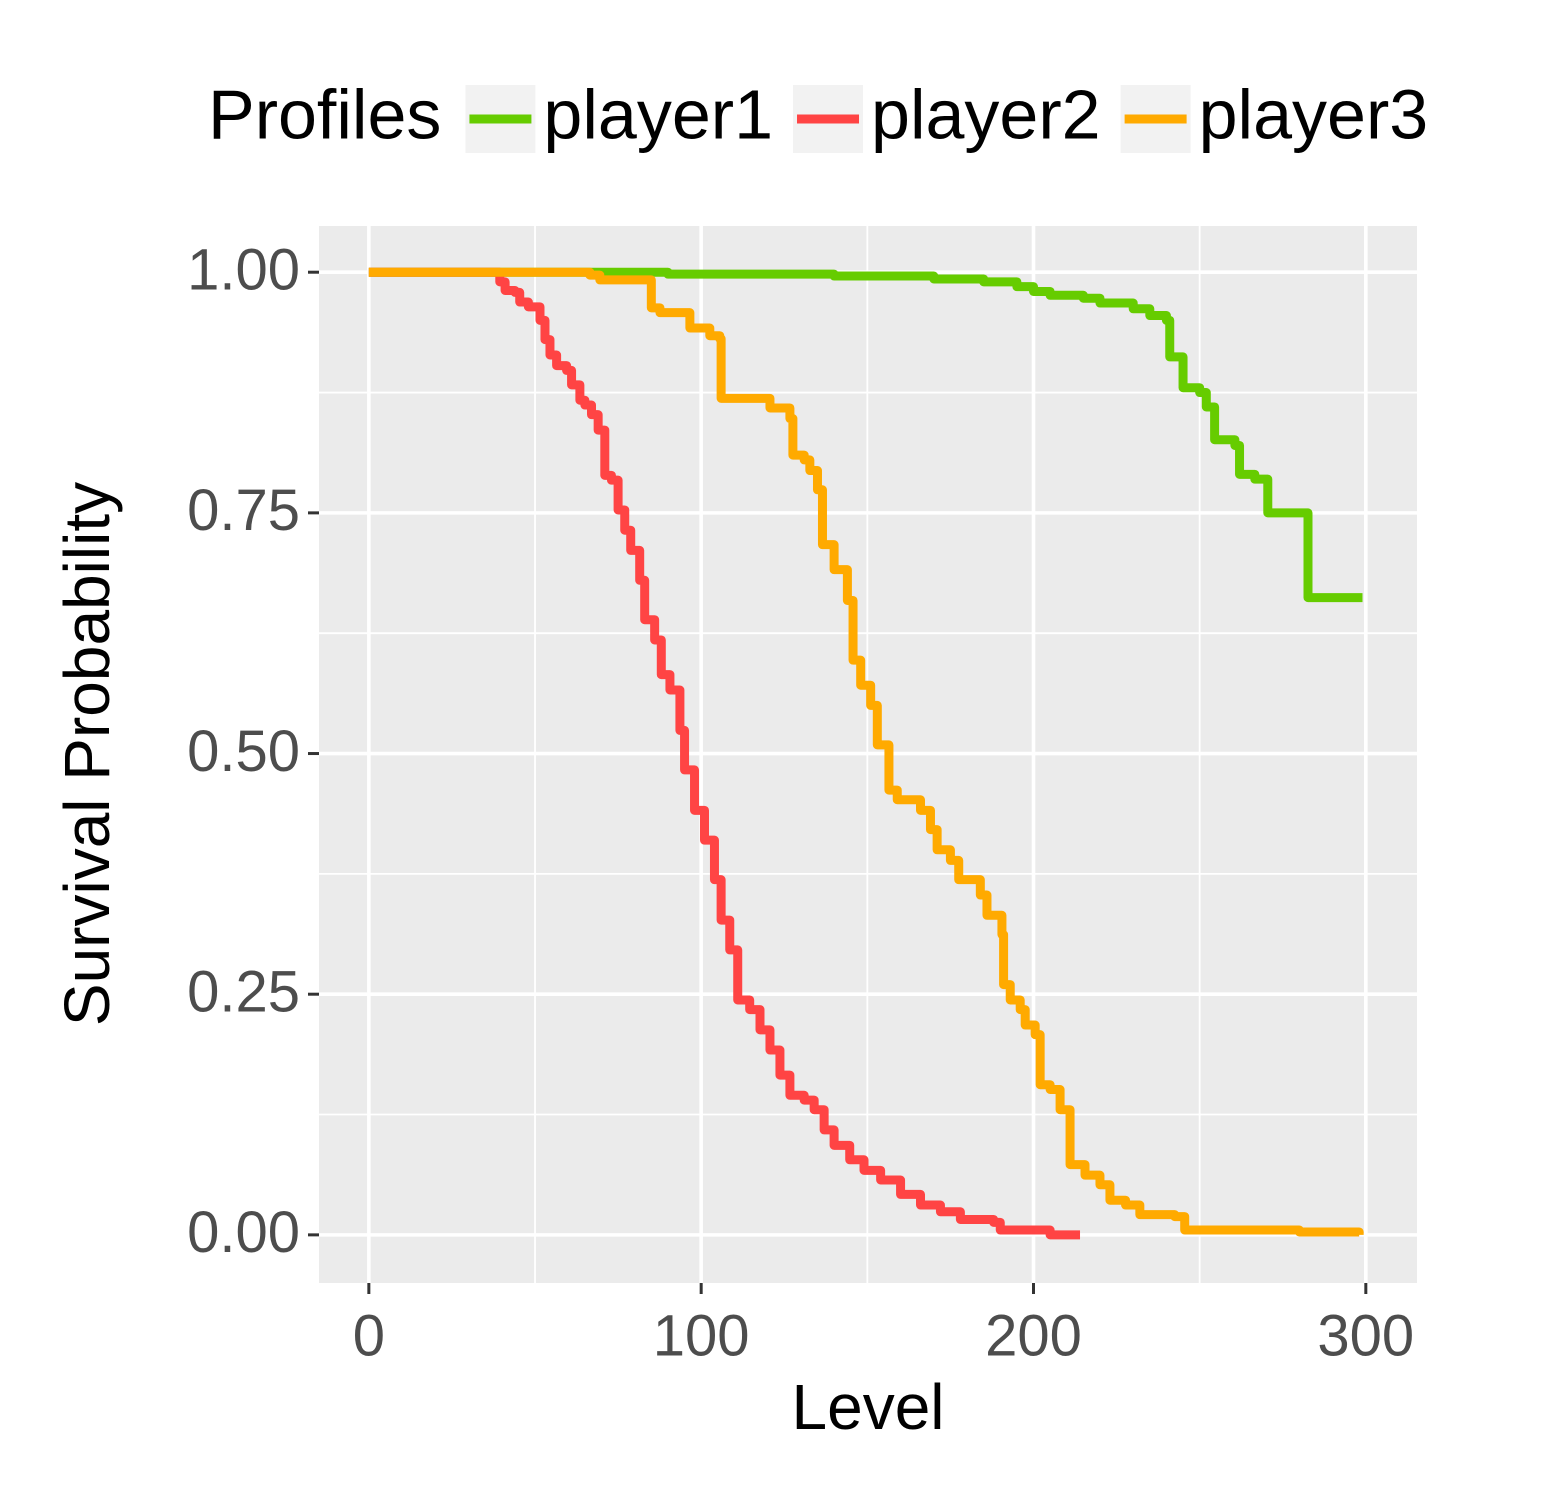 Image resolution: width=1560 pixels, height=1500 pixels. What do you see at coordinates (243, 1232) in the screenshot?
I see `y-tick-label: 0.00` at bounding box center [243, 1232].